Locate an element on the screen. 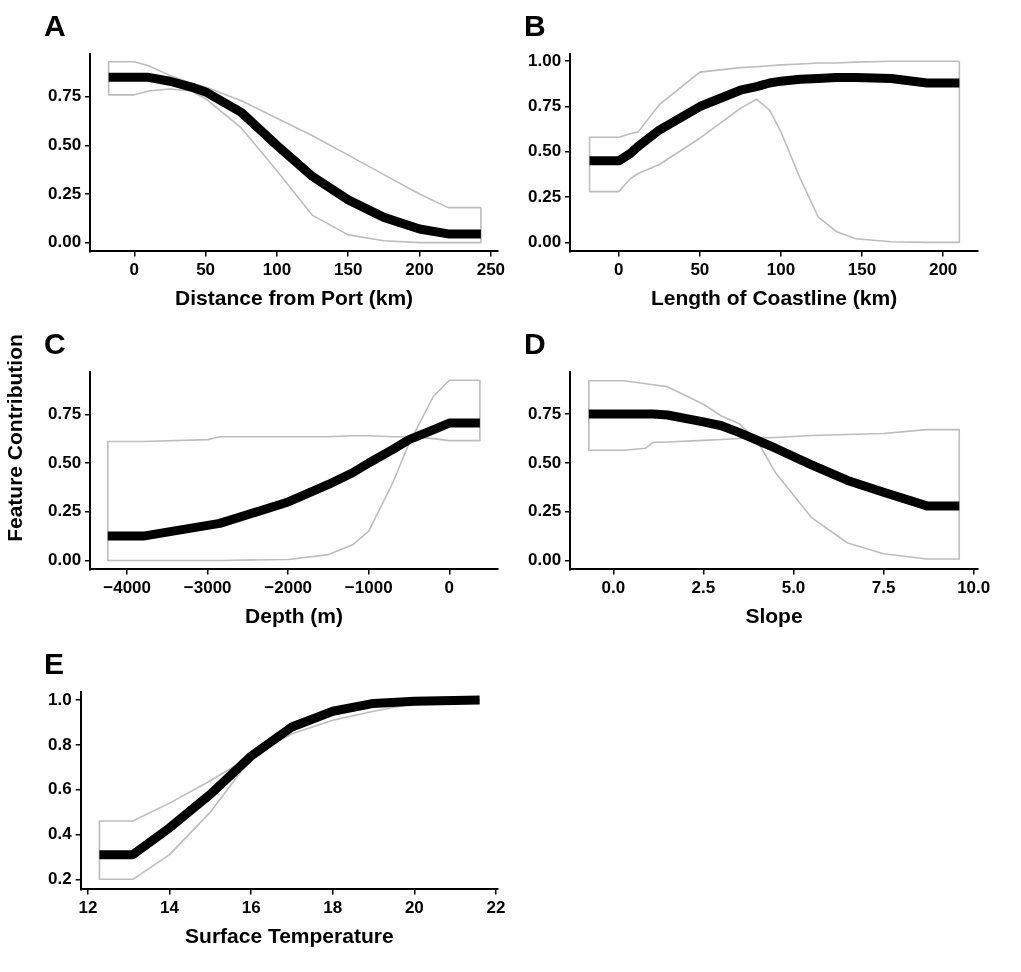 This screenshot has width=1021, height=972. y-tick-label: 0.8 is located at coordinates (59, 744).